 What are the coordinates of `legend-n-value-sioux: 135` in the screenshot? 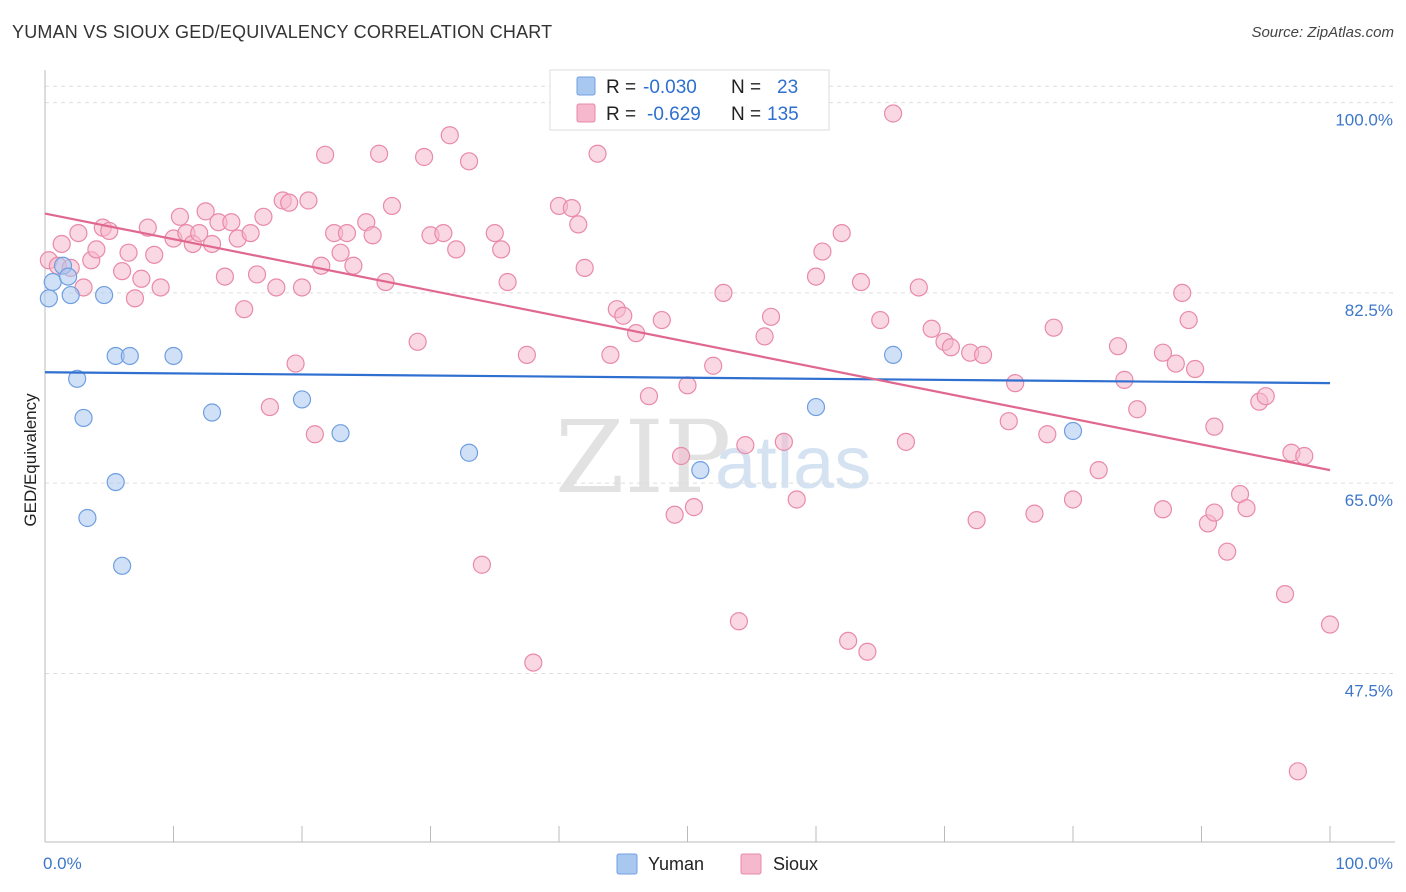 It's located at (783, 114).